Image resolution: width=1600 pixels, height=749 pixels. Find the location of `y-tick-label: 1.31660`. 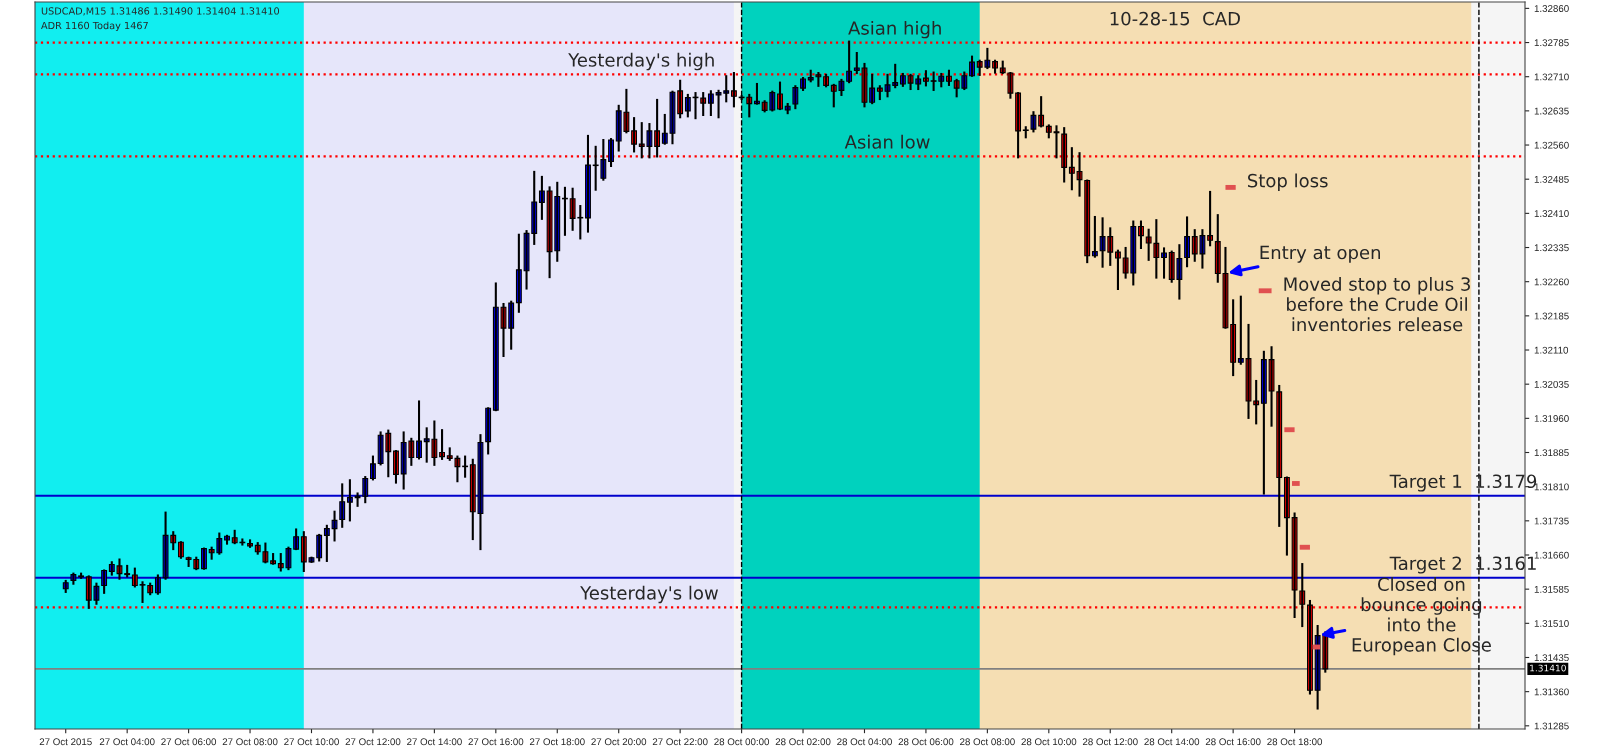

y-tick-label: 1.31660 is located at coordinates (1551, 555).